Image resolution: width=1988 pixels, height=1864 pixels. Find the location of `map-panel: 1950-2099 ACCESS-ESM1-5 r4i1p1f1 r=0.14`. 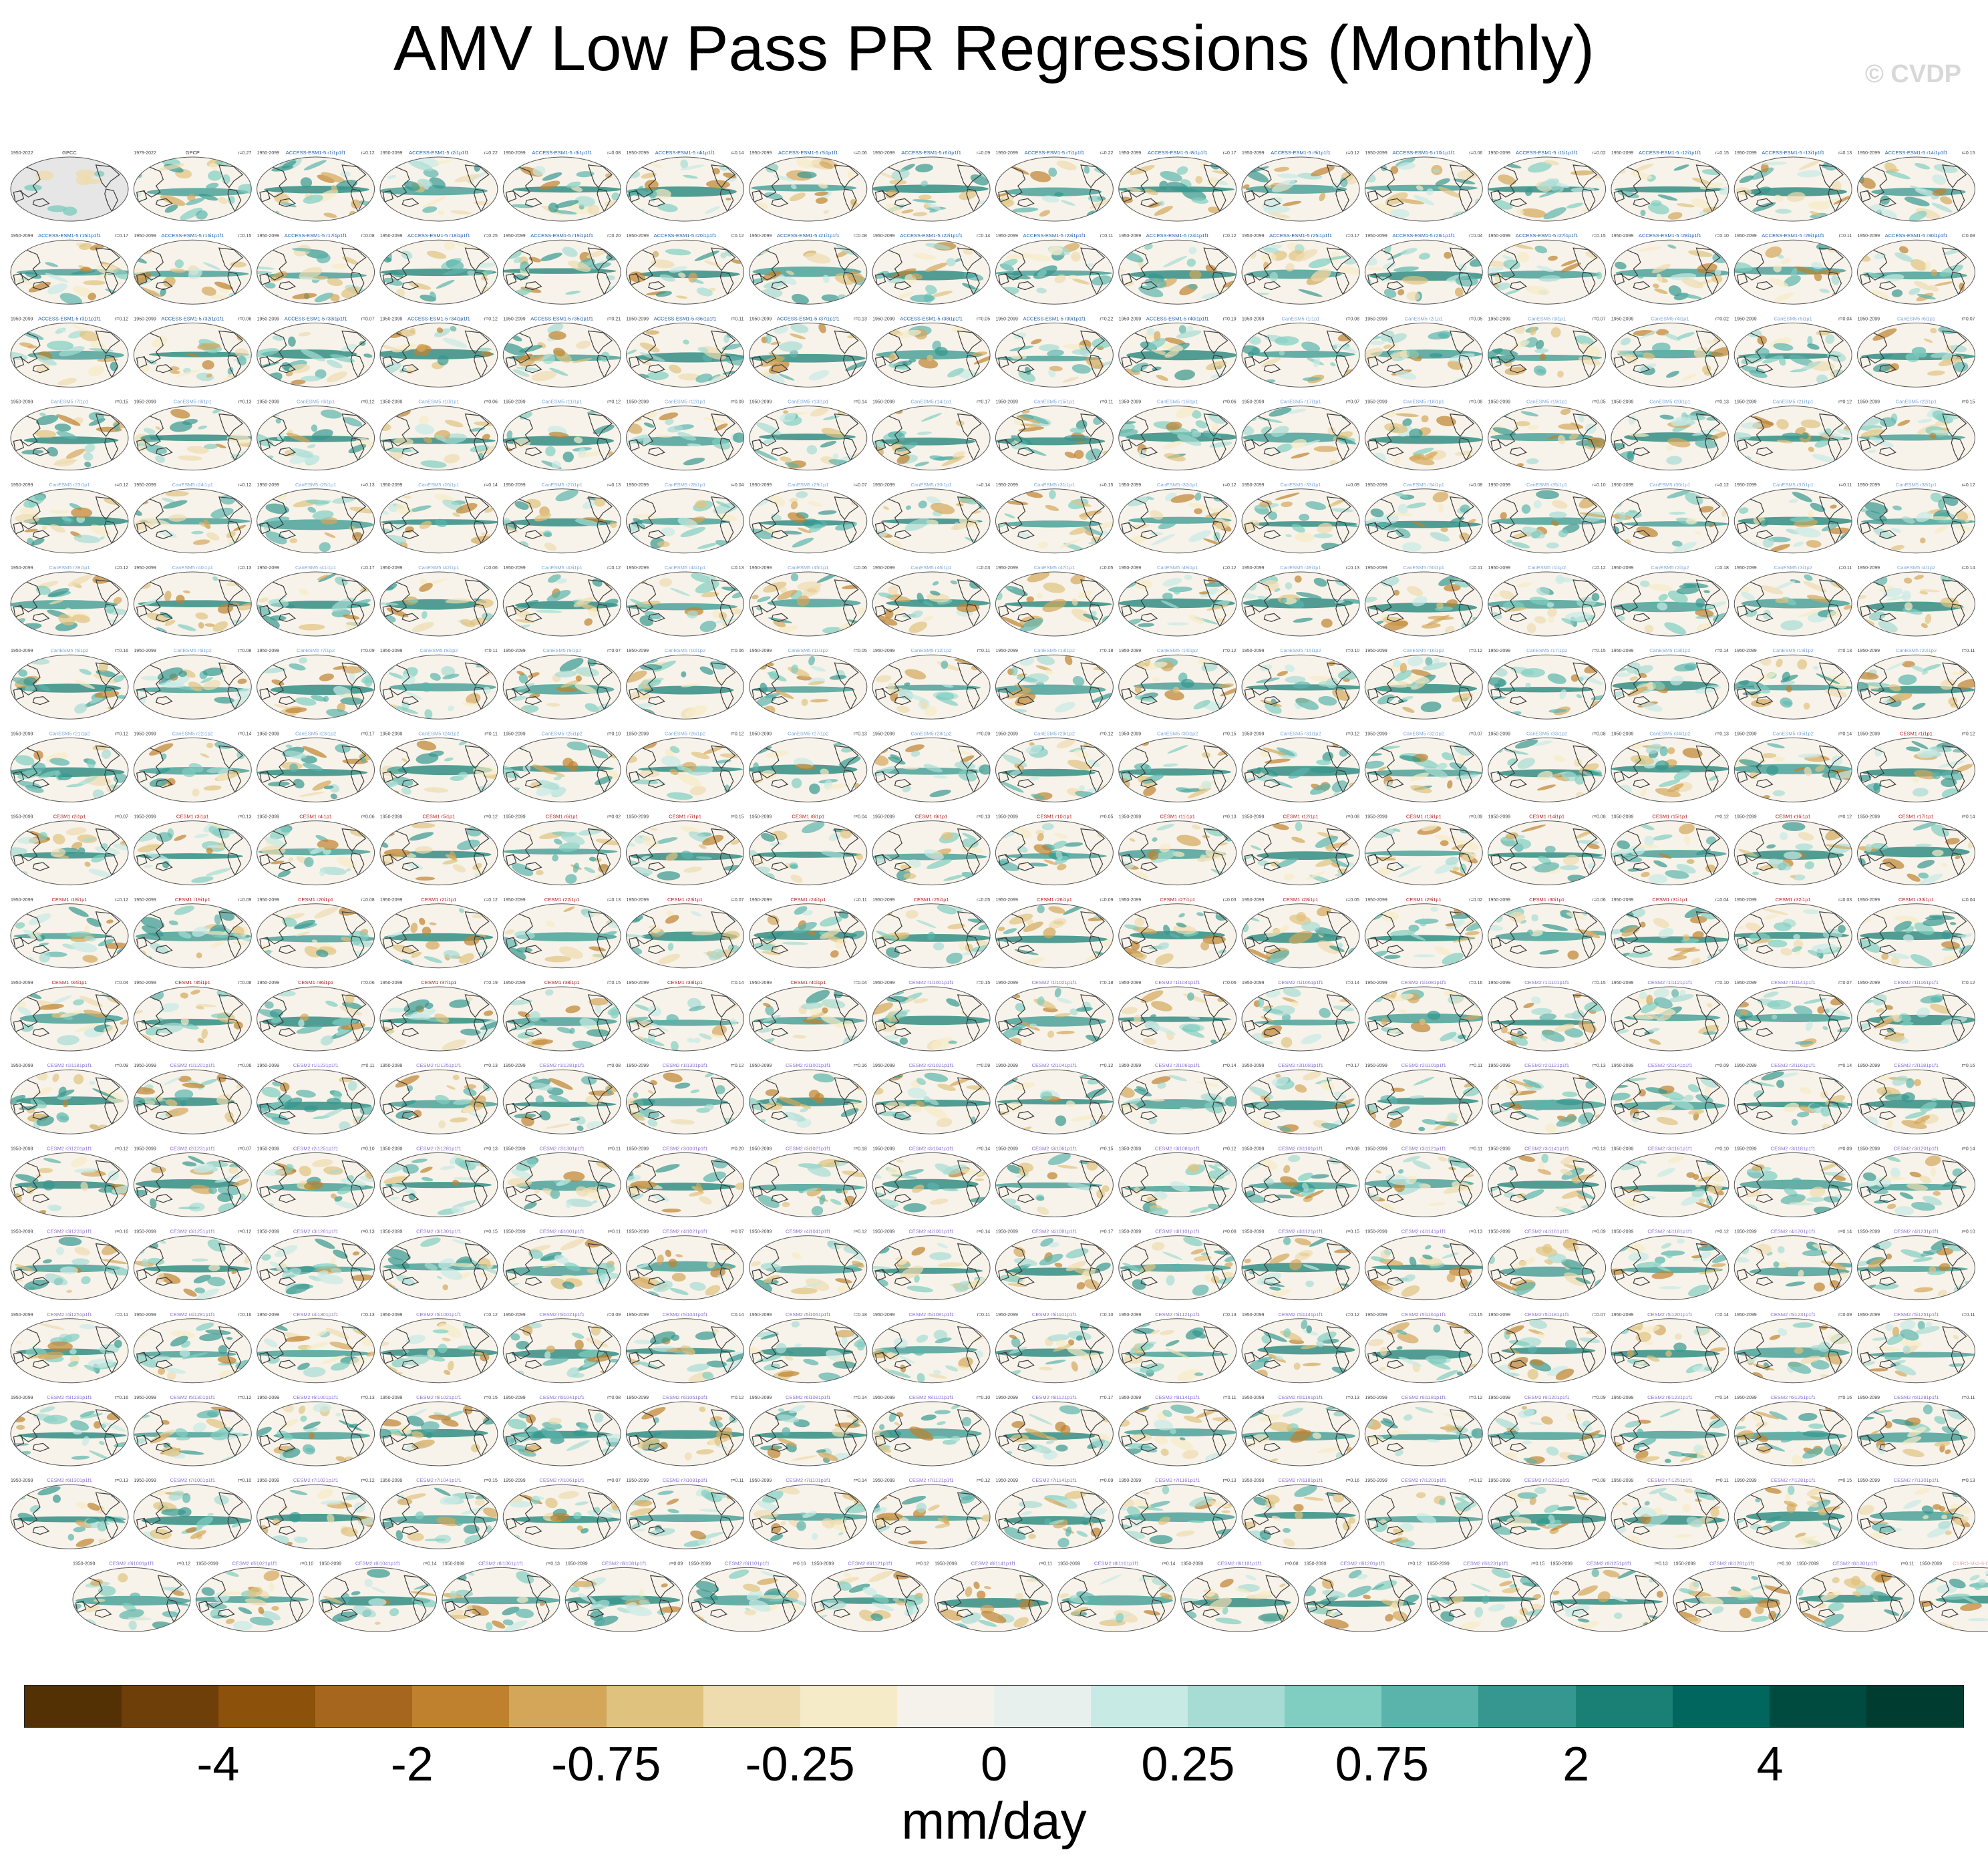

map-panel: 1950-2099 ACCESS-ESM1-5 r4i1p1f1 r=0.14 is located at coordinates (685, 186).